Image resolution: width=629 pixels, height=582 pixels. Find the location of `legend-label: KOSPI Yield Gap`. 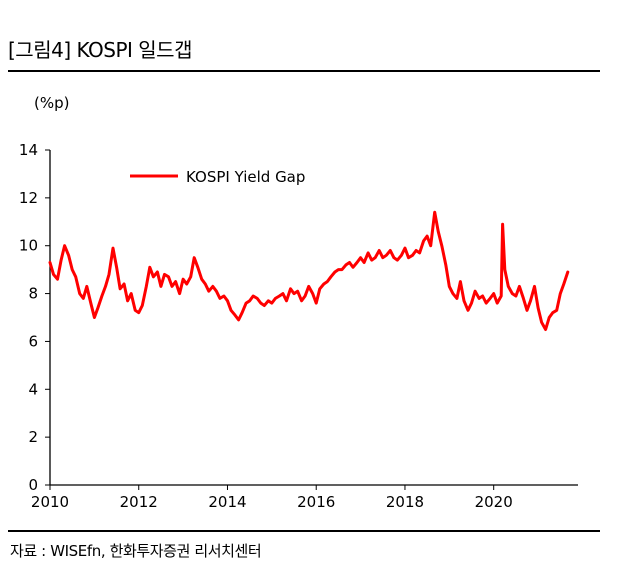

legend-label: KOSPI Yield Gap is located at coordinates (245, 177).